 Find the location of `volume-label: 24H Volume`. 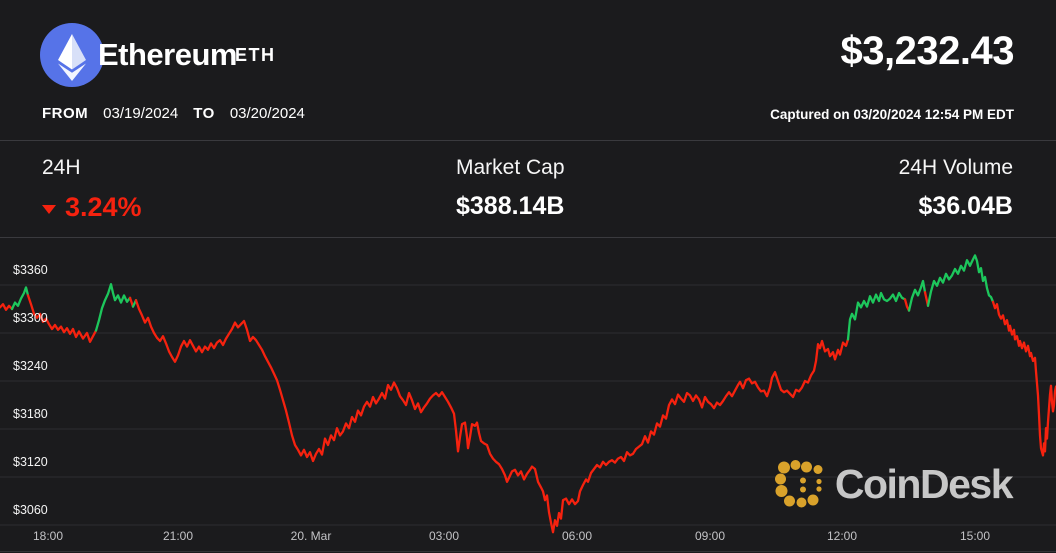

volume-label: 24H Volume is located at coordinates (955, 167).